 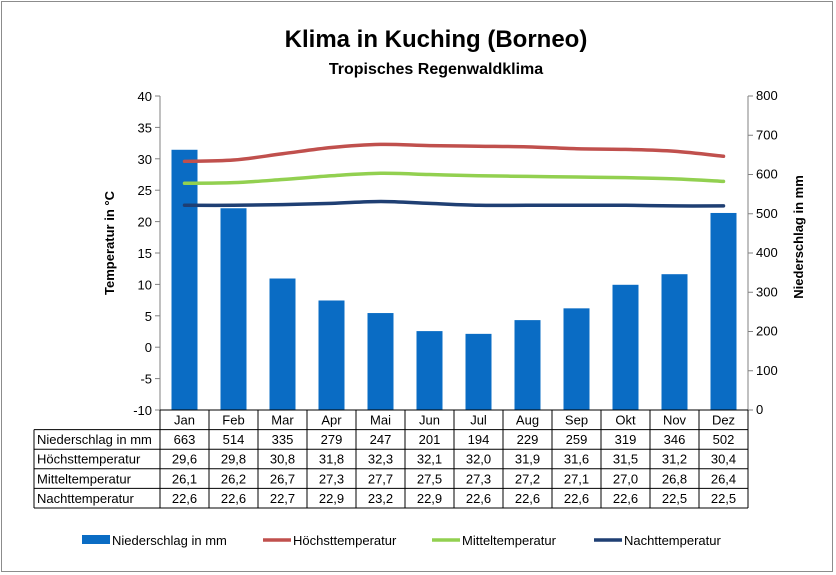 I want to click on data-label: 27,0, so click(x=625, y=478).